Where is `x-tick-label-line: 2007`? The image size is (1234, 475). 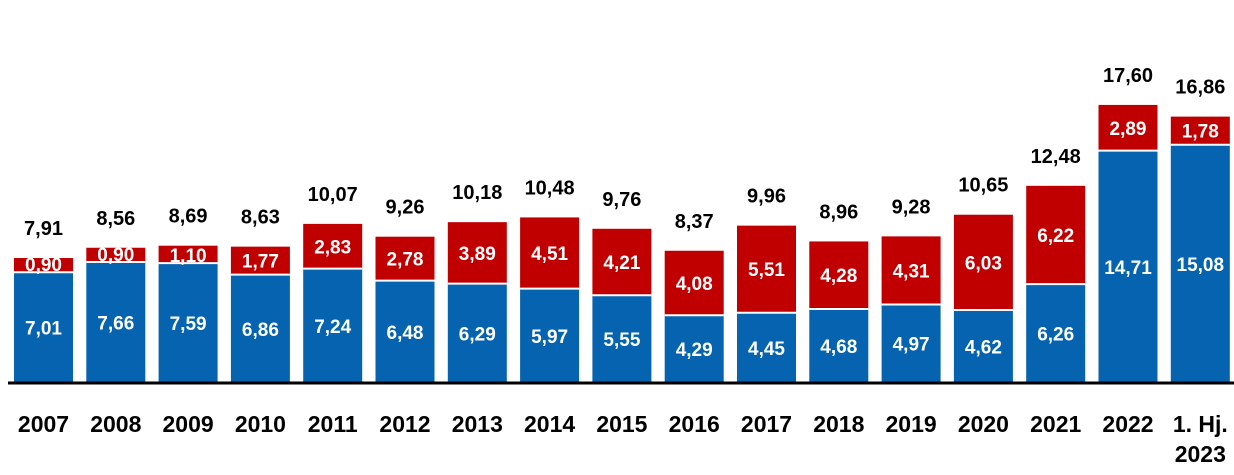
x-tick-label-line: 2007 is located at coordinates (43, 424).